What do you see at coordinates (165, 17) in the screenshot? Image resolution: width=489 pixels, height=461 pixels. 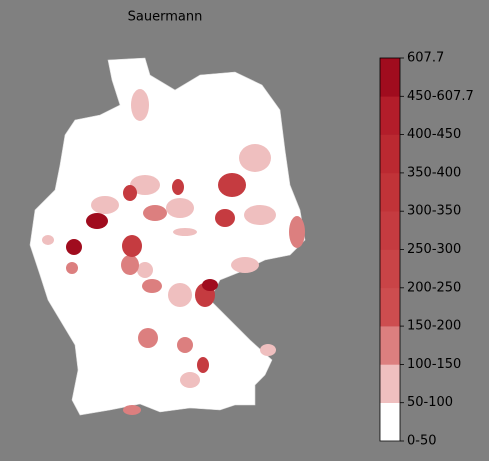 I see `map-title: Sauermann` at bounding box center [165, 17].